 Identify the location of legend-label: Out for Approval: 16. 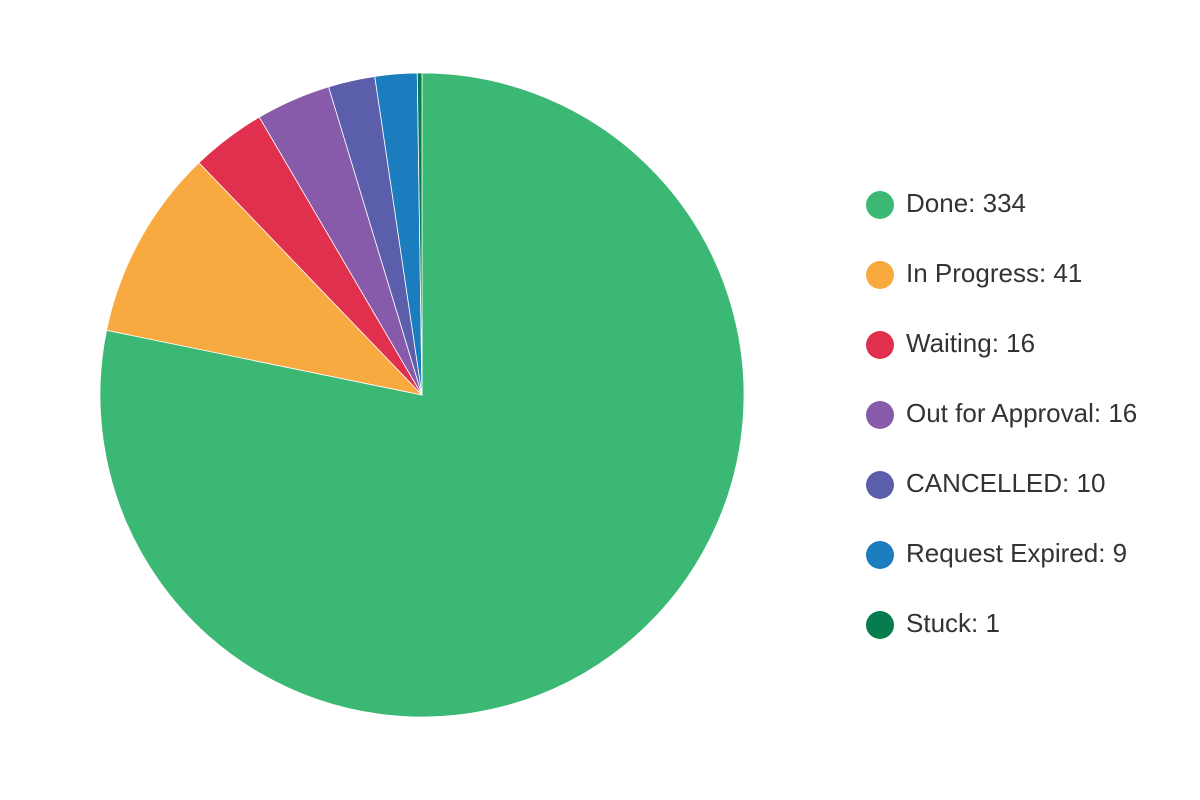
(1021, 413).